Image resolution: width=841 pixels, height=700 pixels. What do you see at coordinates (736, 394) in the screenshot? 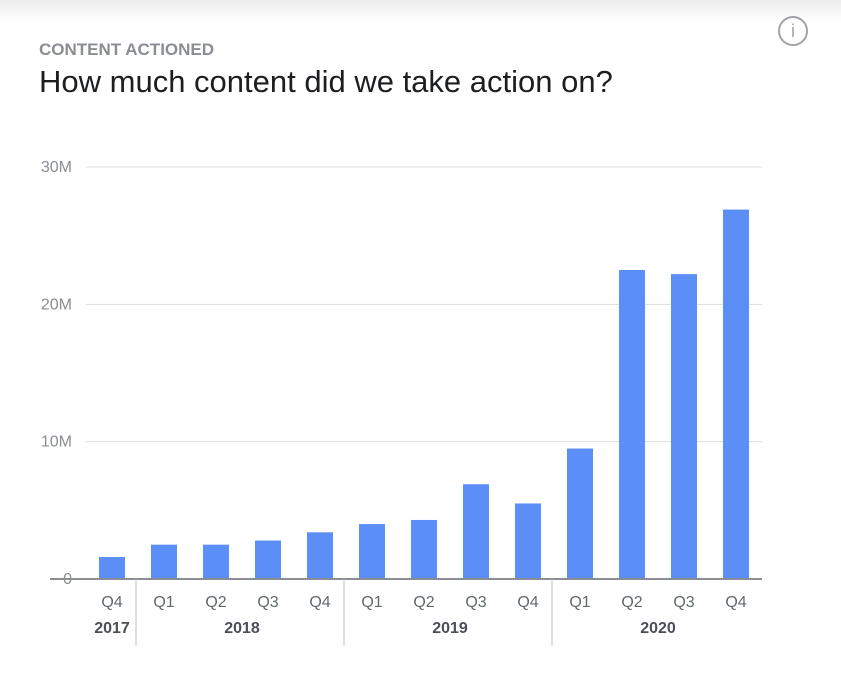
I see `bar-q4-2020` at bounding box center [736, 394].